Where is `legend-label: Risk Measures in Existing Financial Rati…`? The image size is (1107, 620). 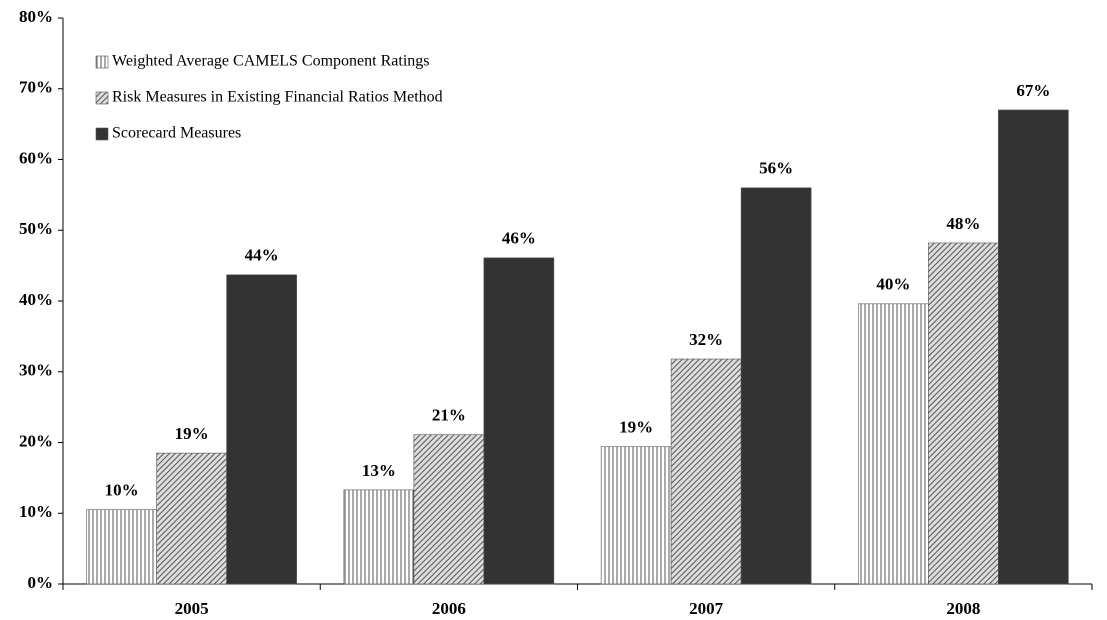
legend-label: Risk Measures in Existing Financial Rati… is located at coordinates (277, 97).